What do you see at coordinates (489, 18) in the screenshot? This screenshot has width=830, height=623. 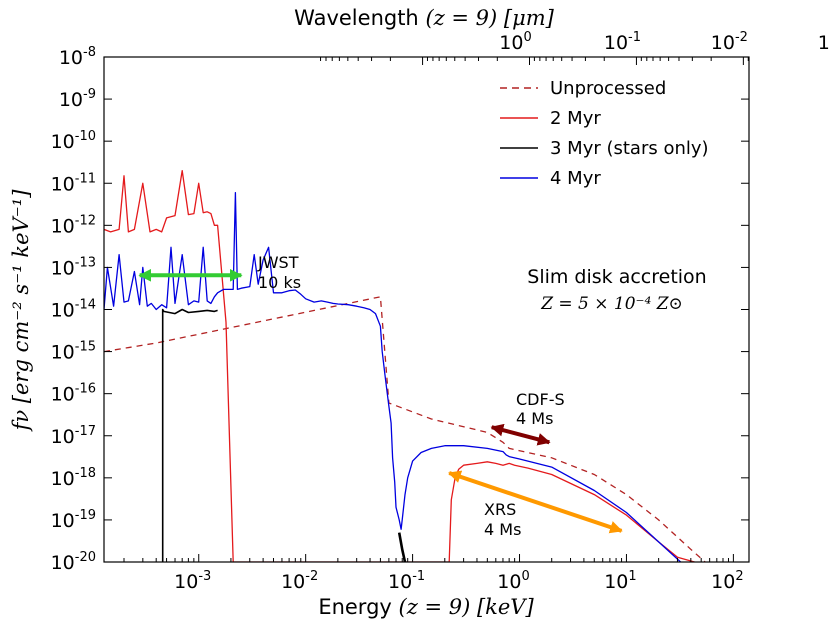 I see `x2-axis-title-math: (z = 9) [μm]` at bounding box center [489, 18].